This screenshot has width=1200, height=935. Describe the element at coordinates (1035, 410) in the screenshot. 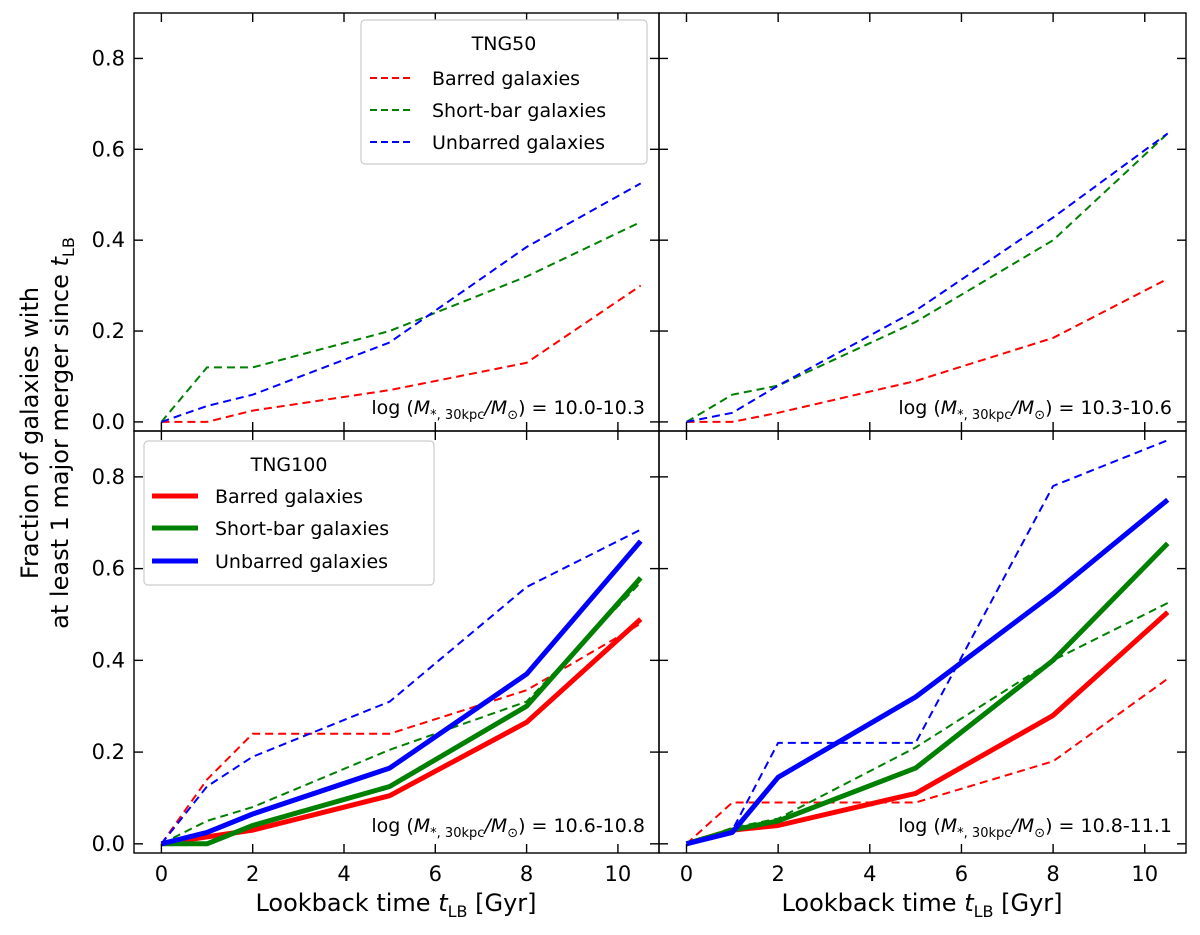

I see `panel-annotation-top-right: log (M*, 30kpc/M⊙) = 10.3-10.6` at that location.